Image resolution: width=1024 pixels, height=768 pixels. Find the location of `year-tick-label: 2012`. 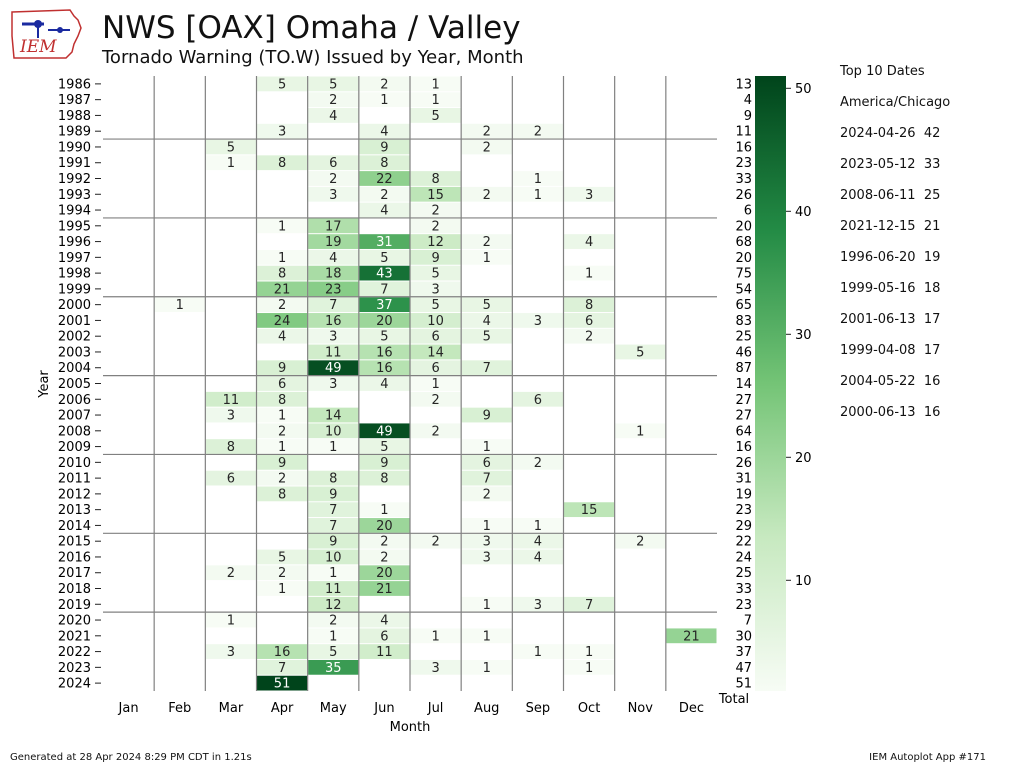

year-tick-label: 2012 is located at coordinates (74, 494).